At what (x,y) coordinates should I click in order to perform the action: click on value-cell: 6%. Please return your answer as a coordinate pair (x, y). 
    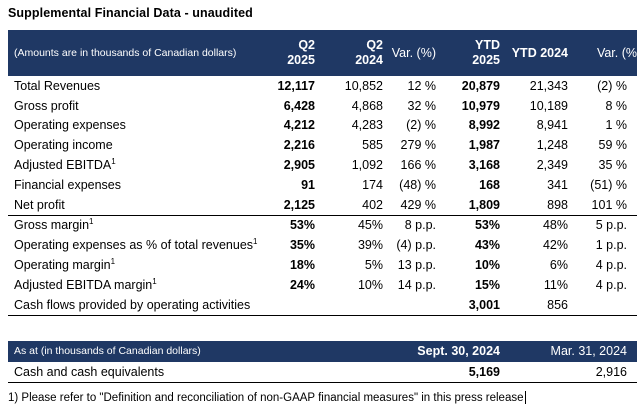
    Looking at the image, I should click on (558, 265).